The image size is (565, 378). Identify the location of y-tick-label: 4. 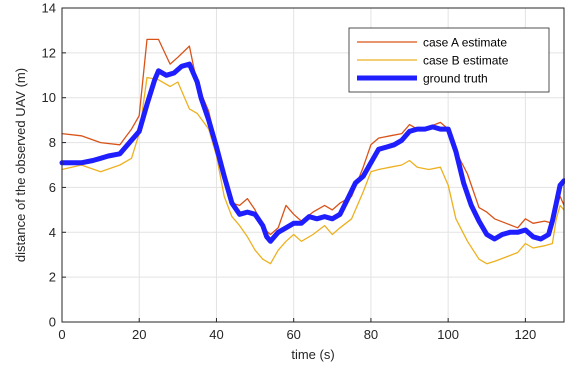
(52, 232).